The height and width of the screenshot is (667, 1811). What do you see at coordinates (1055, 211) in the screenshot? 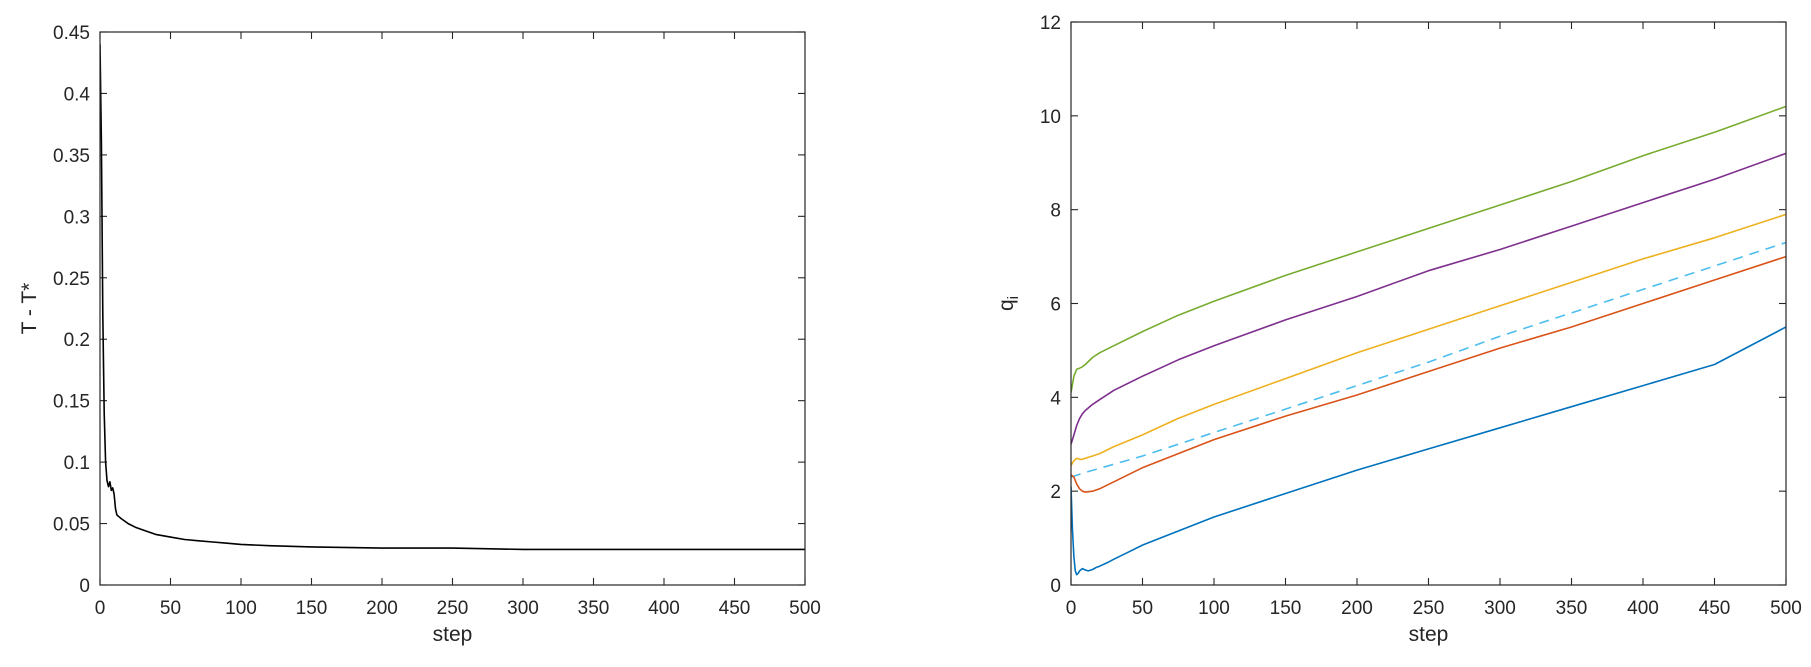
I see `y-tick-label: 8` at bounding box center [1055, 211].